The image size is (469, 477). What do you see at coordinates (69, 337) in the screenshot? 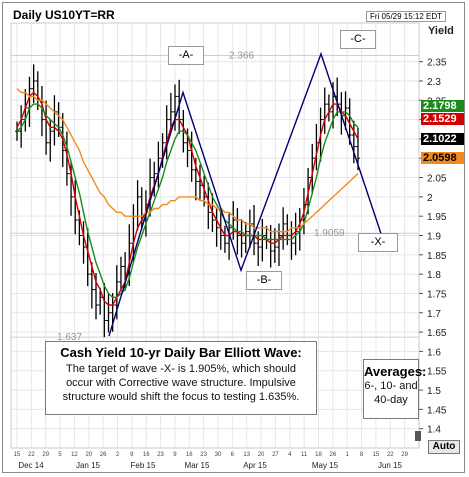
I see `level-label: 1.637` at bounding box center [69, 337].